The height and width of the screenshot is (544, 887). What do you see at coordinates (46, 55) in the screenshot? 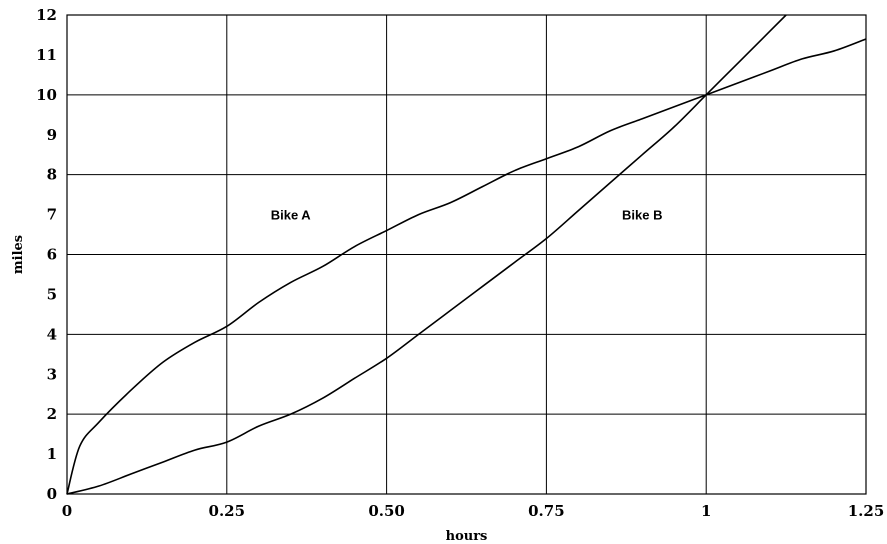
I see `y-tick-label: 11` at bounding box center [46, 55].